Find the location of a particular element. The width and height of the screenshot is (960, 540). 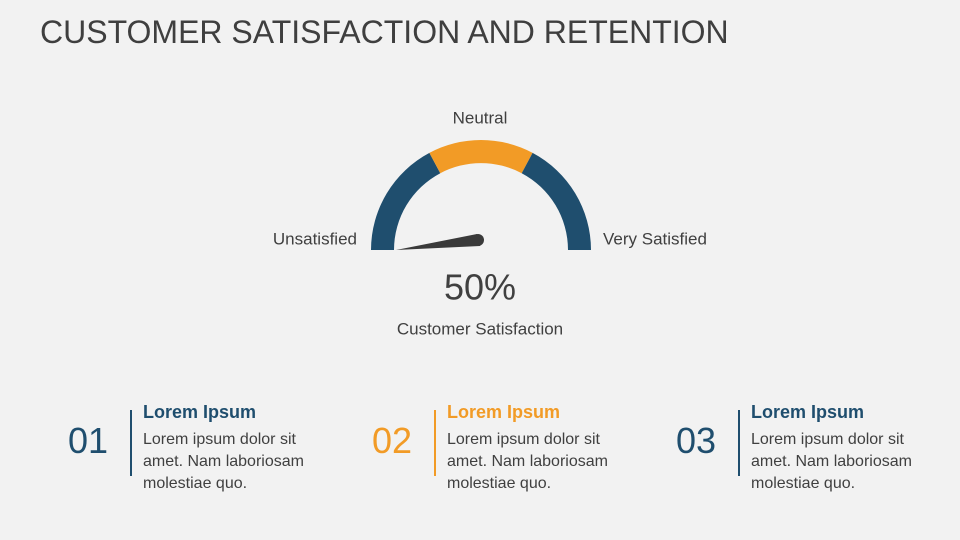

gauge-label: Unsatisfied is located at coordinates (315, 238).